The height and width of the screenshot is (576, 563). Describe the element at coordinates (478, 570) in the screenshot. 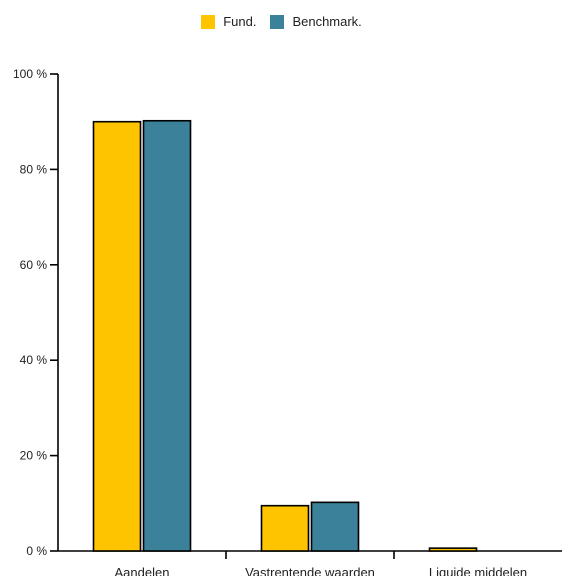

I see `x-tick-label-2: Liquide middelen` at that location.